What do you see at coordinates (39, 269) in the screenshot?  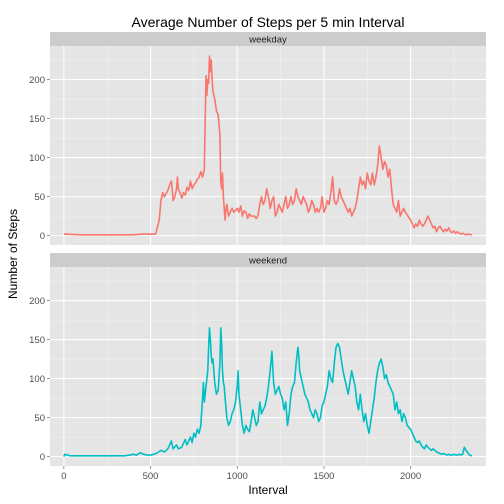 I see `y-axis-ticks: 0 50 100 150 200 0 50 100 150 200` at bounding box center [39, 269].